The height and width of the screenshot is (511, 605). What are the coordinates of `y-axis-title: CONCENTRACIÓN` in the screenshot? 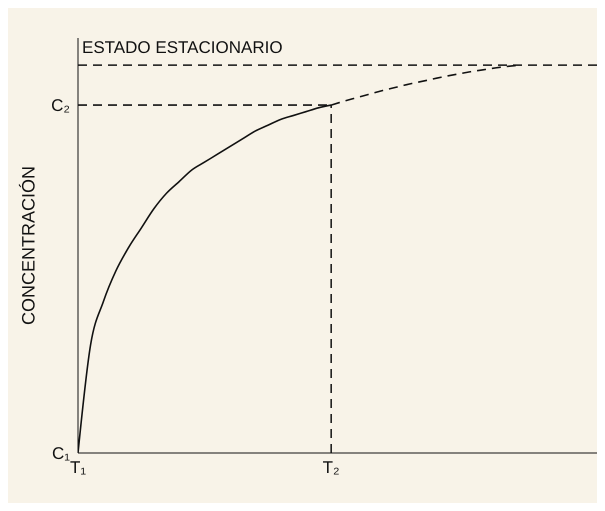 It's located at (28, 246).